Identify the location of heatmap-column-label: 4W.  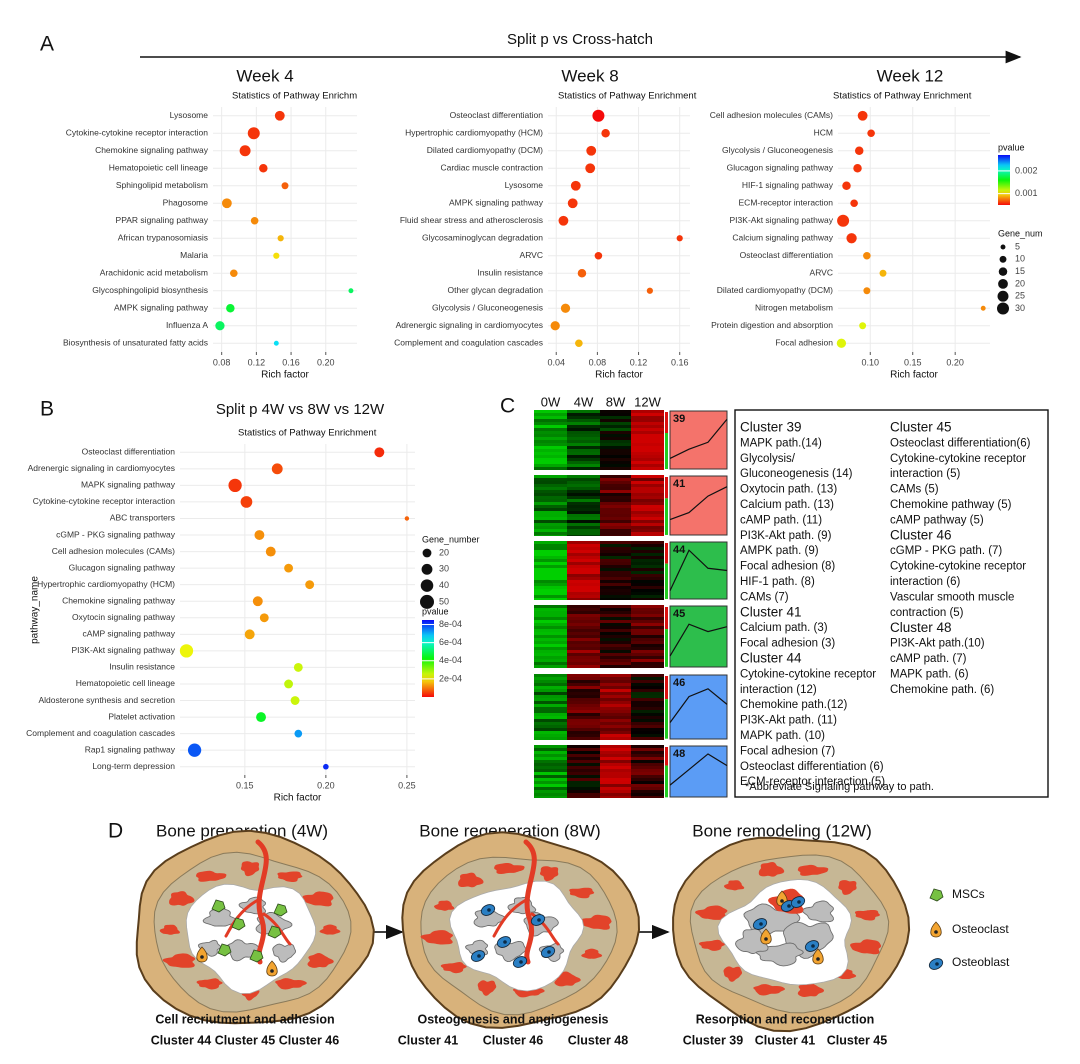
(584, 401).